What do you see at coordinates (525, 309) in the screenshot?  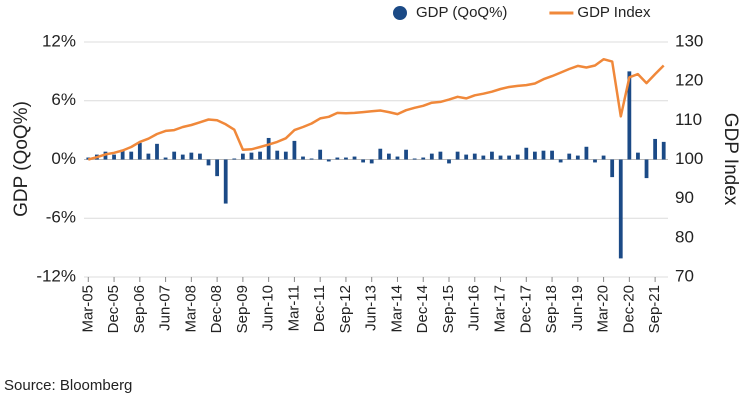 I see `x-tick-label: Dec-17` at bounding box center [525, 309].